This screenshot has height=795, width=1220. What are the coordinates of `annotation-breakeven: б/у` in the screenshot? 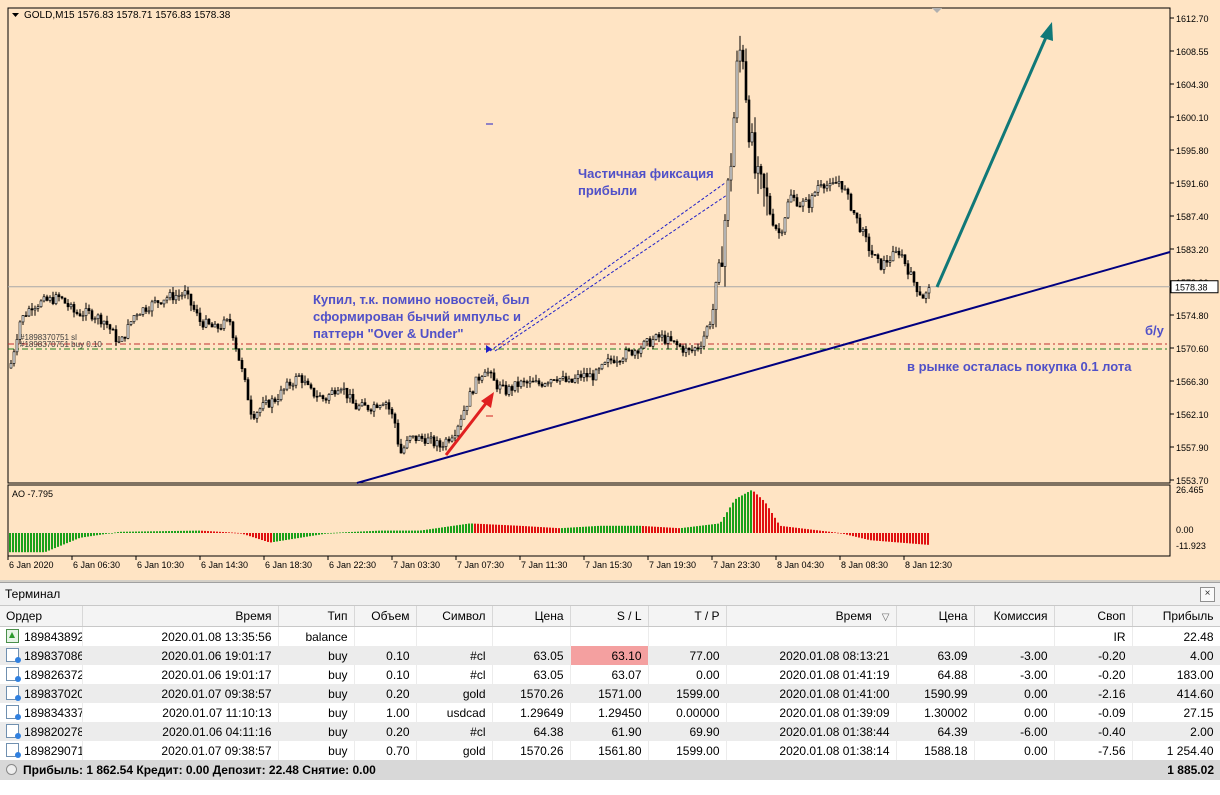 It's located at (1154, 330).